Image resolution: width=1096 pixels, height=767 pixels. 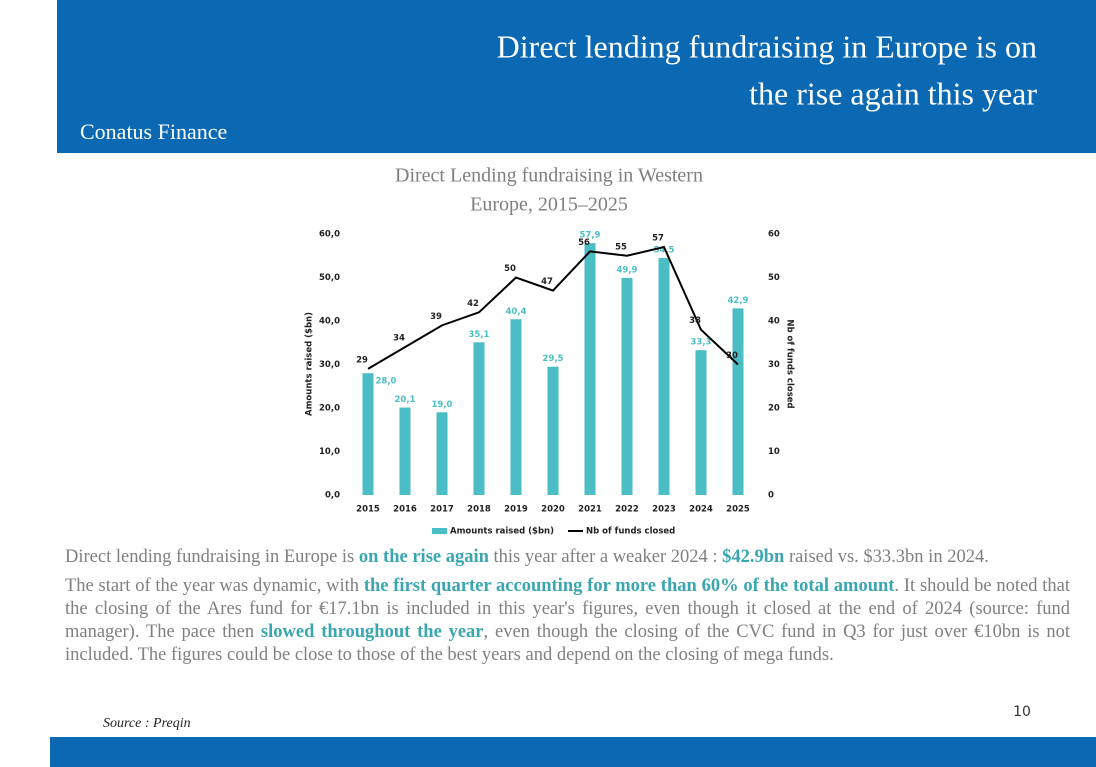 I want to click on bar-value-label: 19,0, so click(x=442, y=405).